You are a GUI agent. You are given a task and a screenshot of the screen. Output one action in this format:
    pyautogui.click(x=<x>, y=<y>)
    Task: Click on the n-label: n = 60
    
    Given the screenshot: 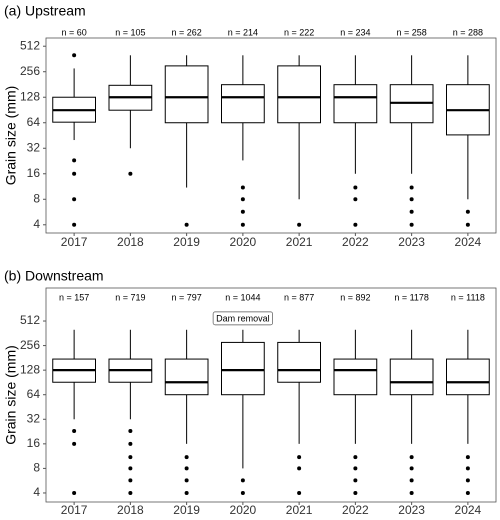 What is the action you would take?
    pyautogui.click(x=73, y=32)
    